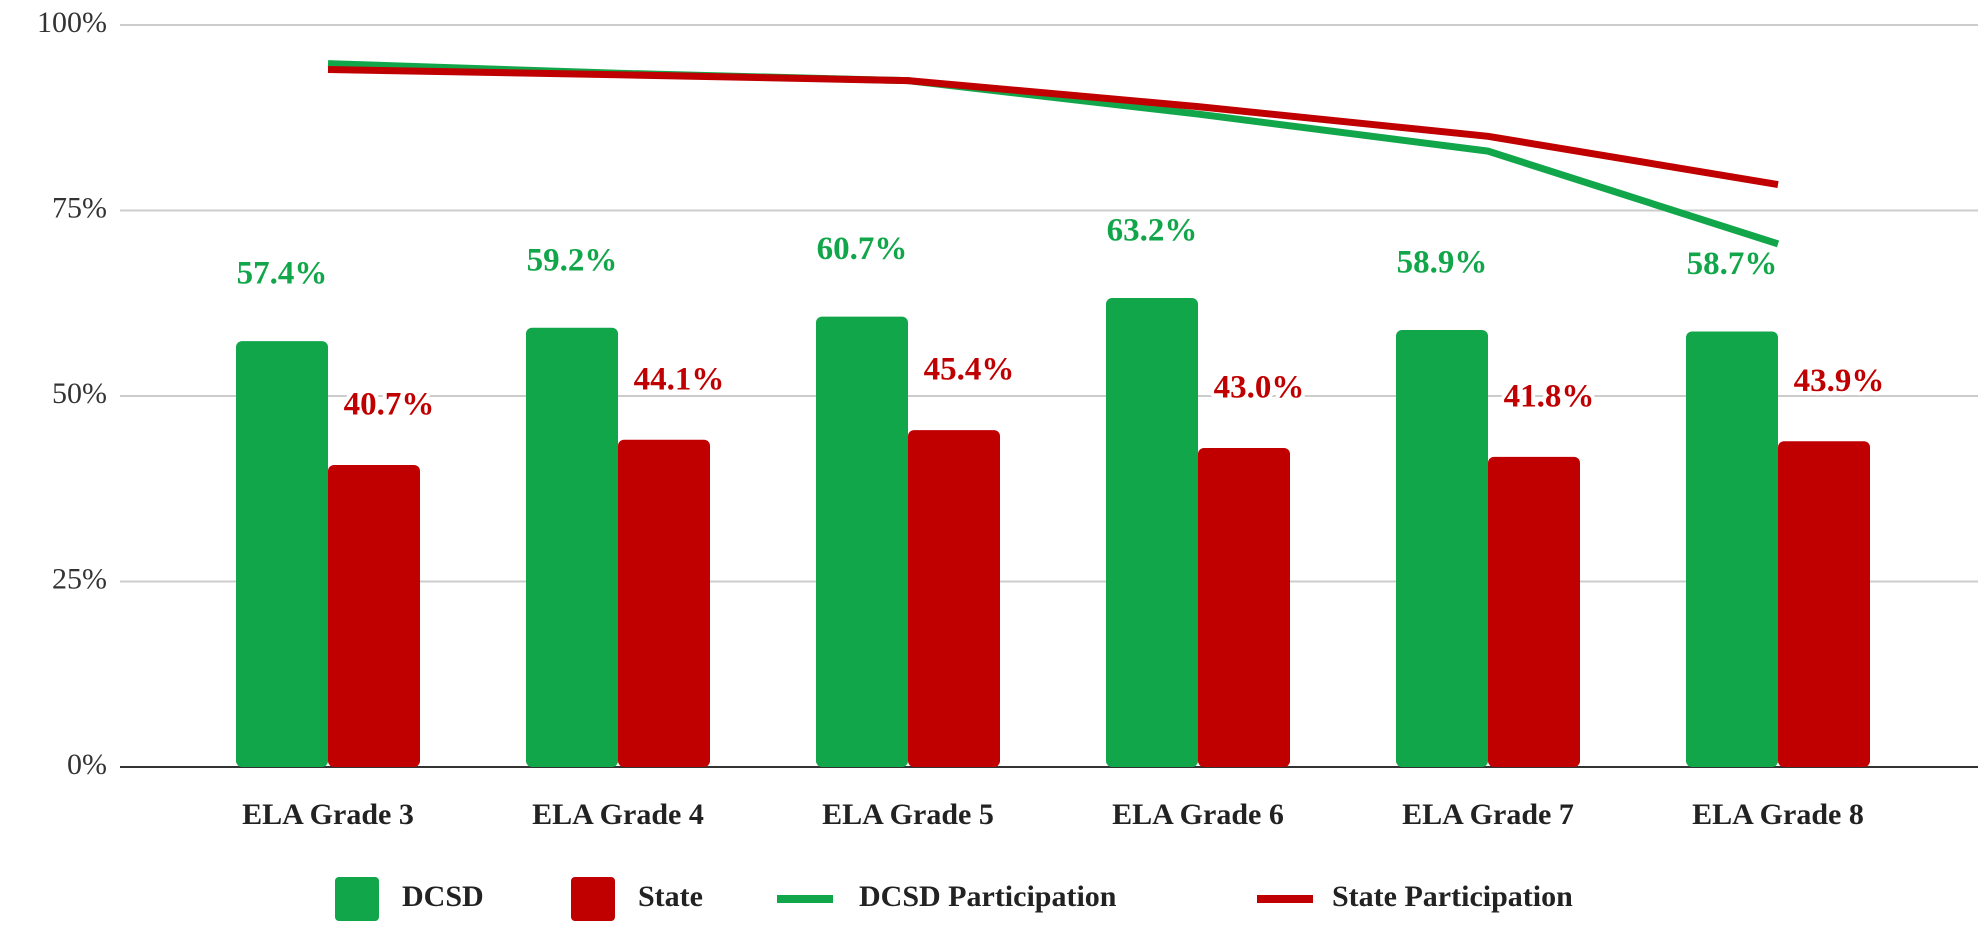 This screenshot has height=927, width=1980. I want to click on data-label: 57.4%, so click(282, 274).